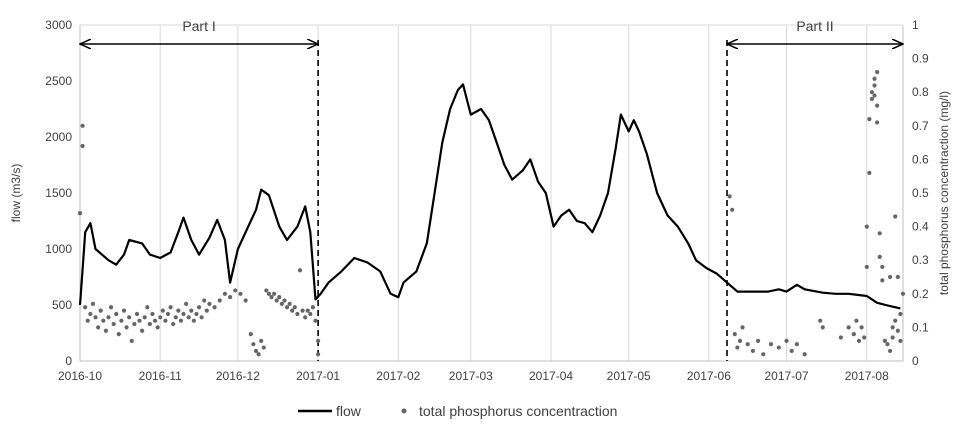  What do you see at coordinates (58, 249) in the screenshot?
I see `y-tick-label: 1000` at bounding box center [58, 249].